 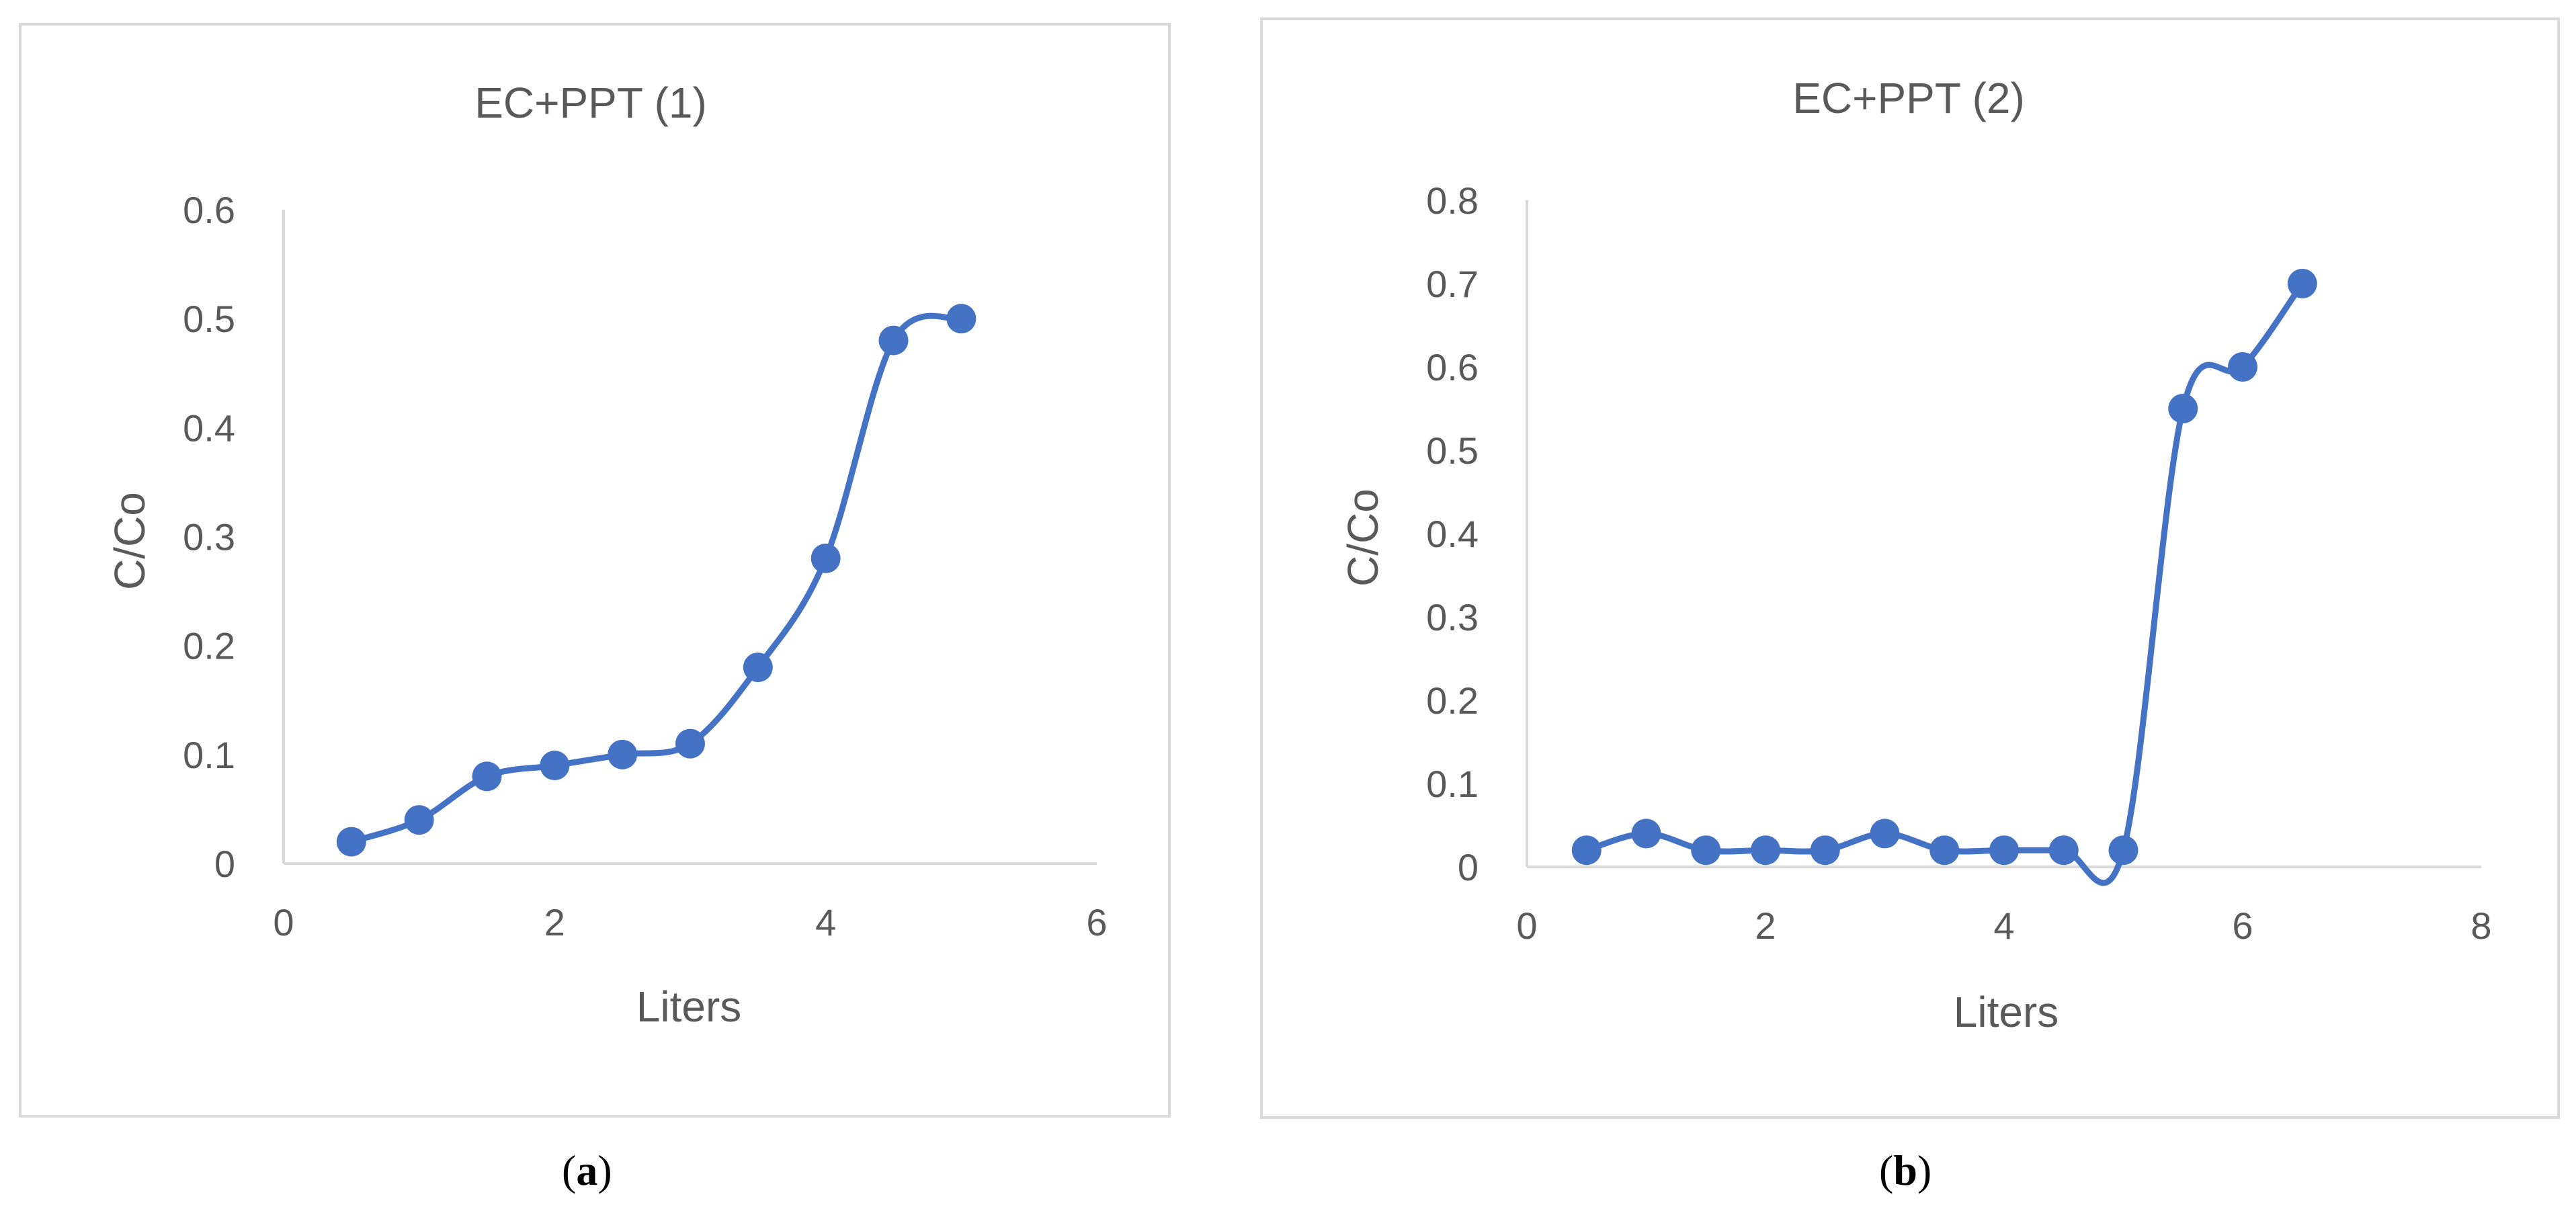 I want to click on chart-b-xlabel: Liters, so click(x=2006, y=1012).